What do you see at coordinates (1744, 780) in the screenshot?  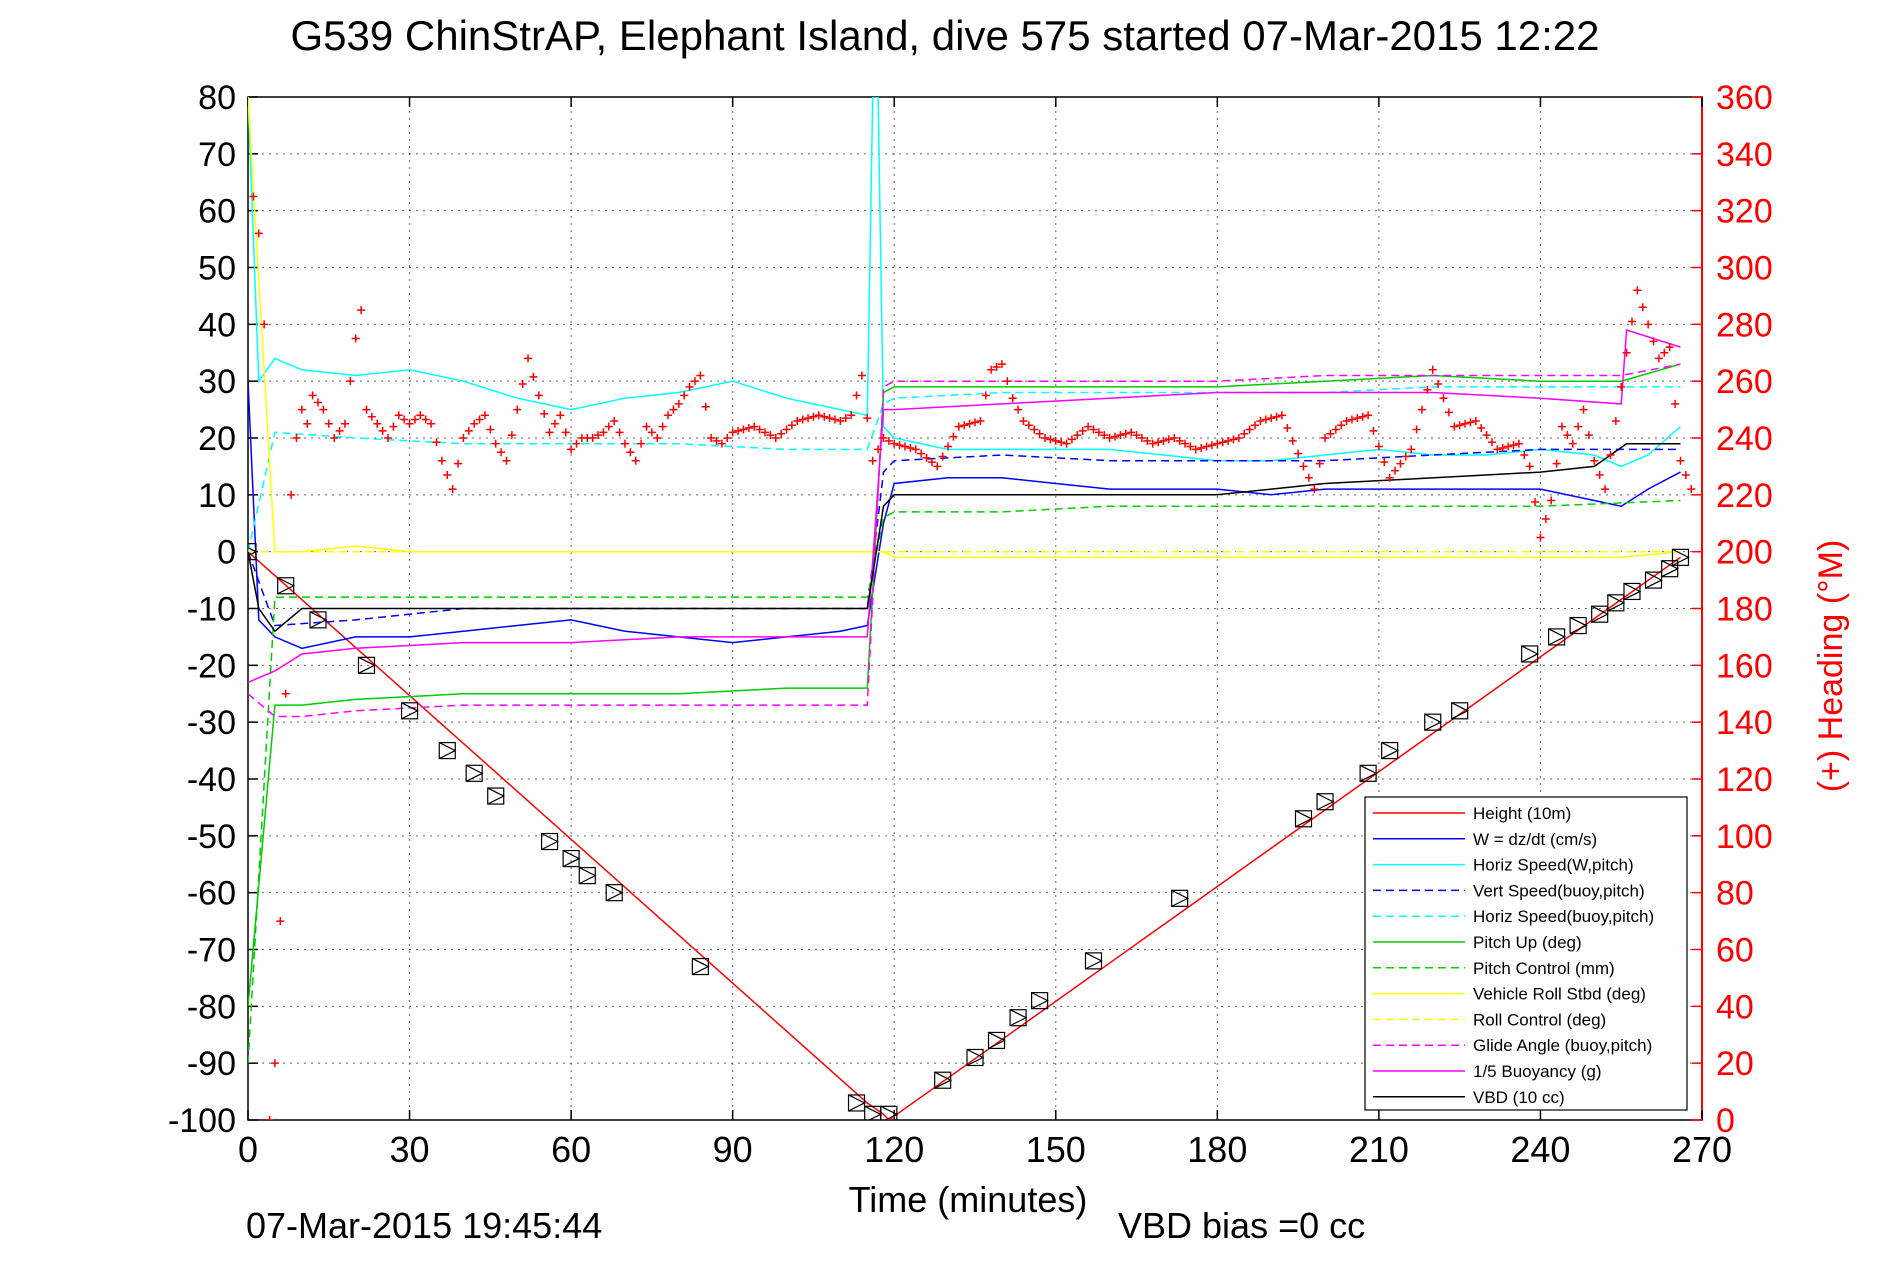 I see `y2-tick-label: 120` at bounding box center [1744, 780].